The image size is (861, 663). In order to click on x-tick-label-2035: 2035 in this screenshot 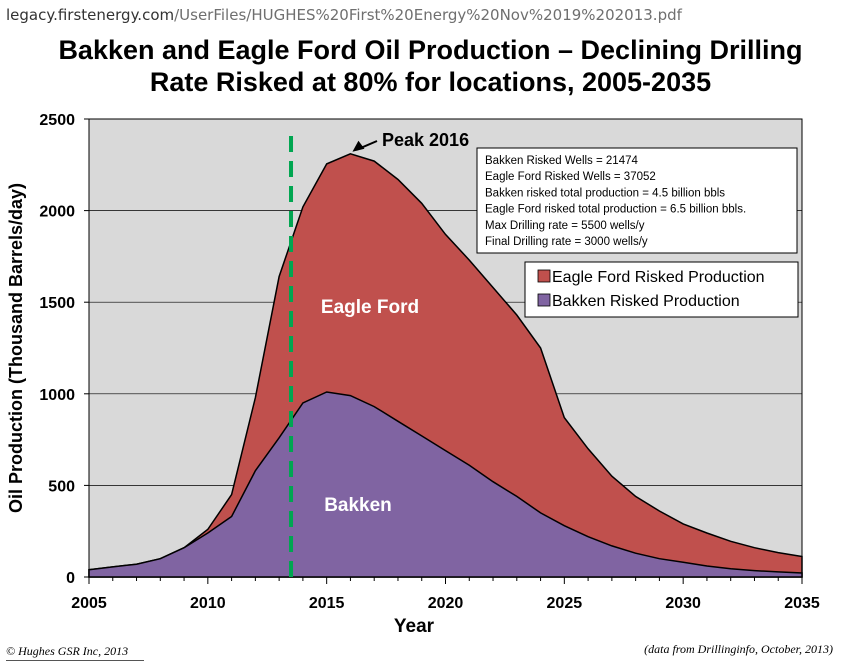, I will do `click(802, 603)`.